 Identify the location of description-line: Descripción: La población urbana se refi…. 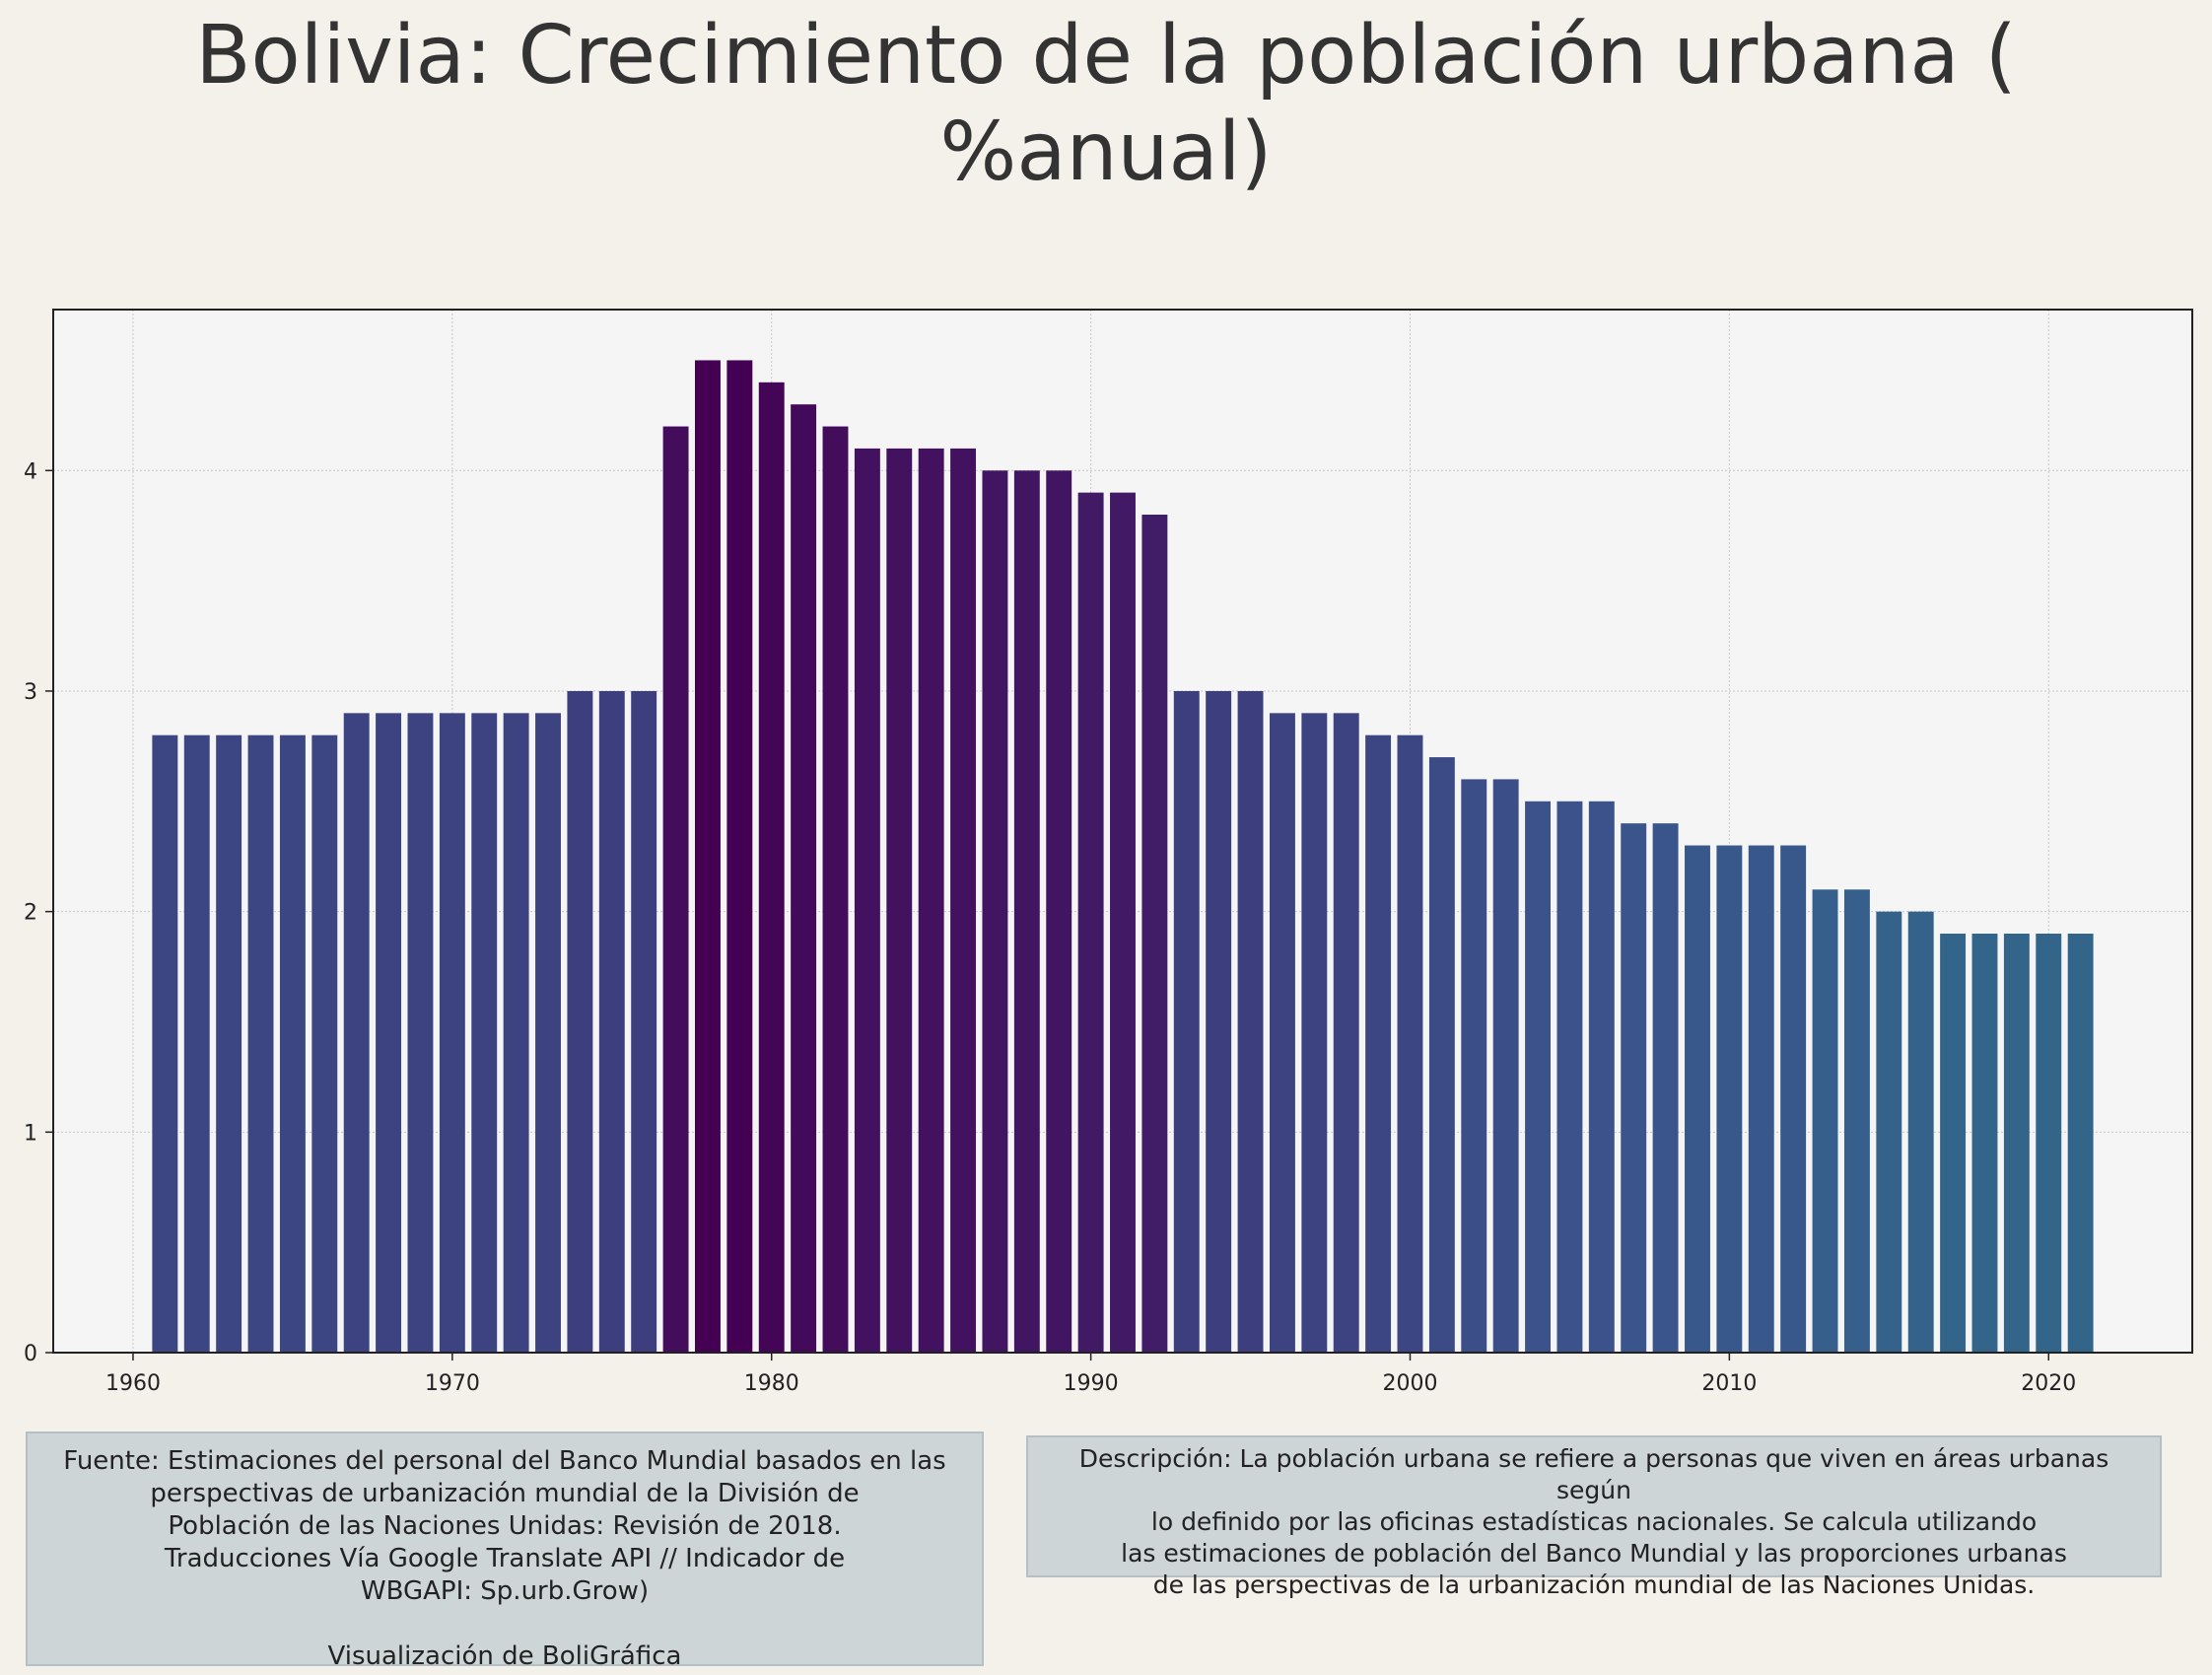
(1593, 1474).